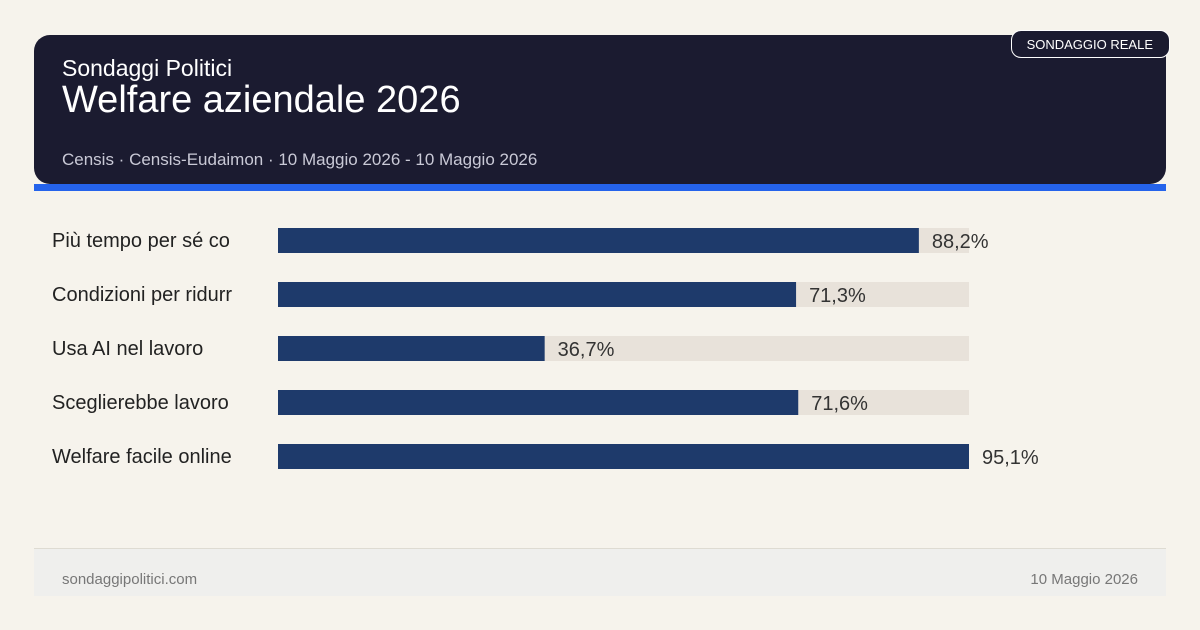 Image resolution: width=1200 pixels, height=630 pixels. I want to click on footer: sondaggipolitici.com 10 Maggio 2026, so click(600, 572).